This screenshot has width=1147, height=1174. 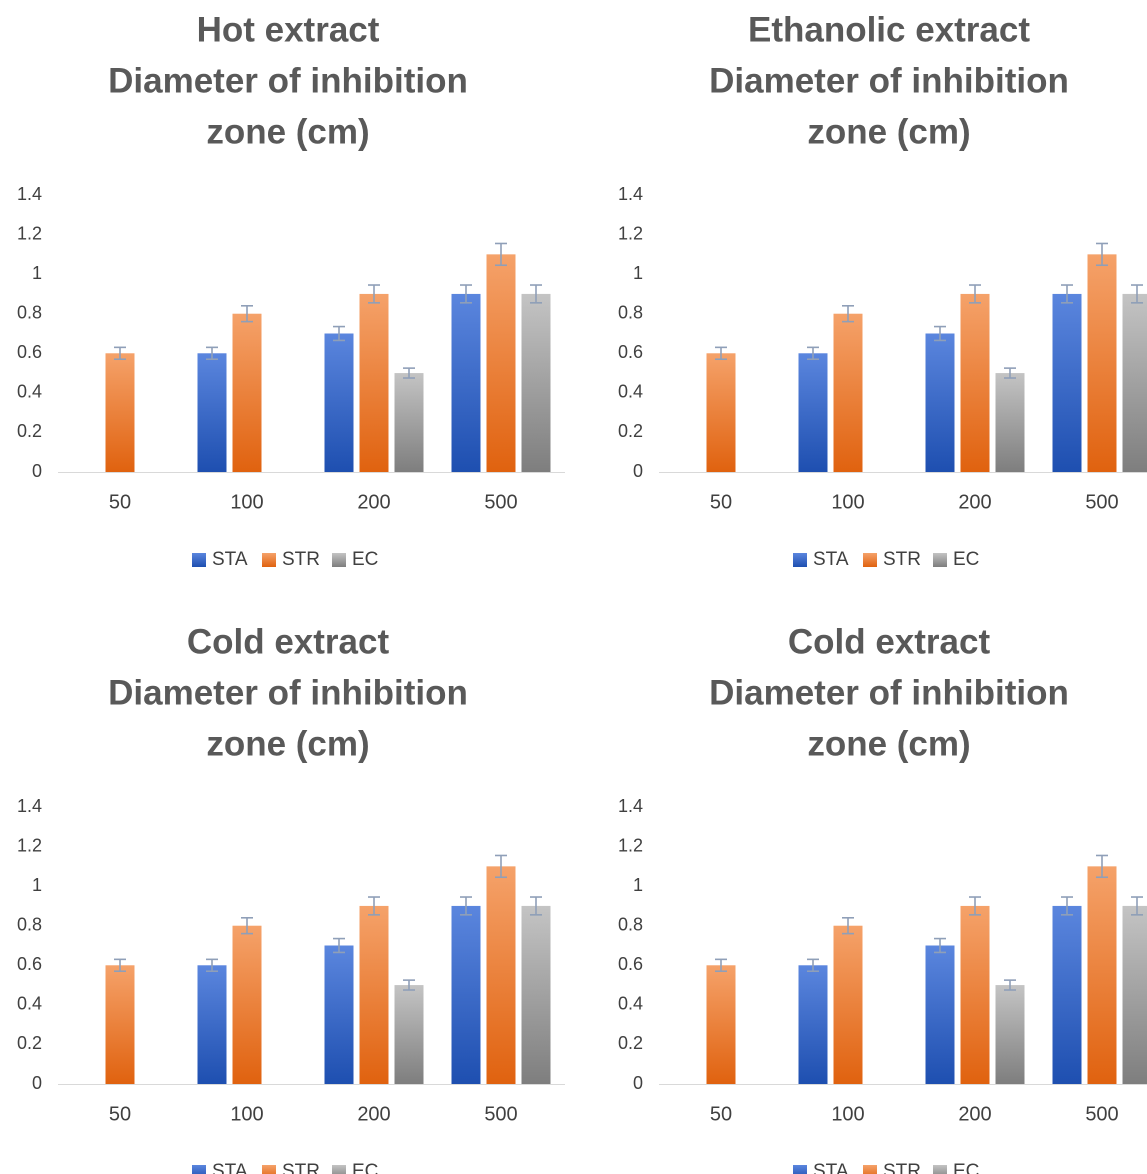 What do you see at coordinates (288, 641) in the screenshot?
I see `chart-title-line-1: Cold extract` at bounding box center [288, 641].